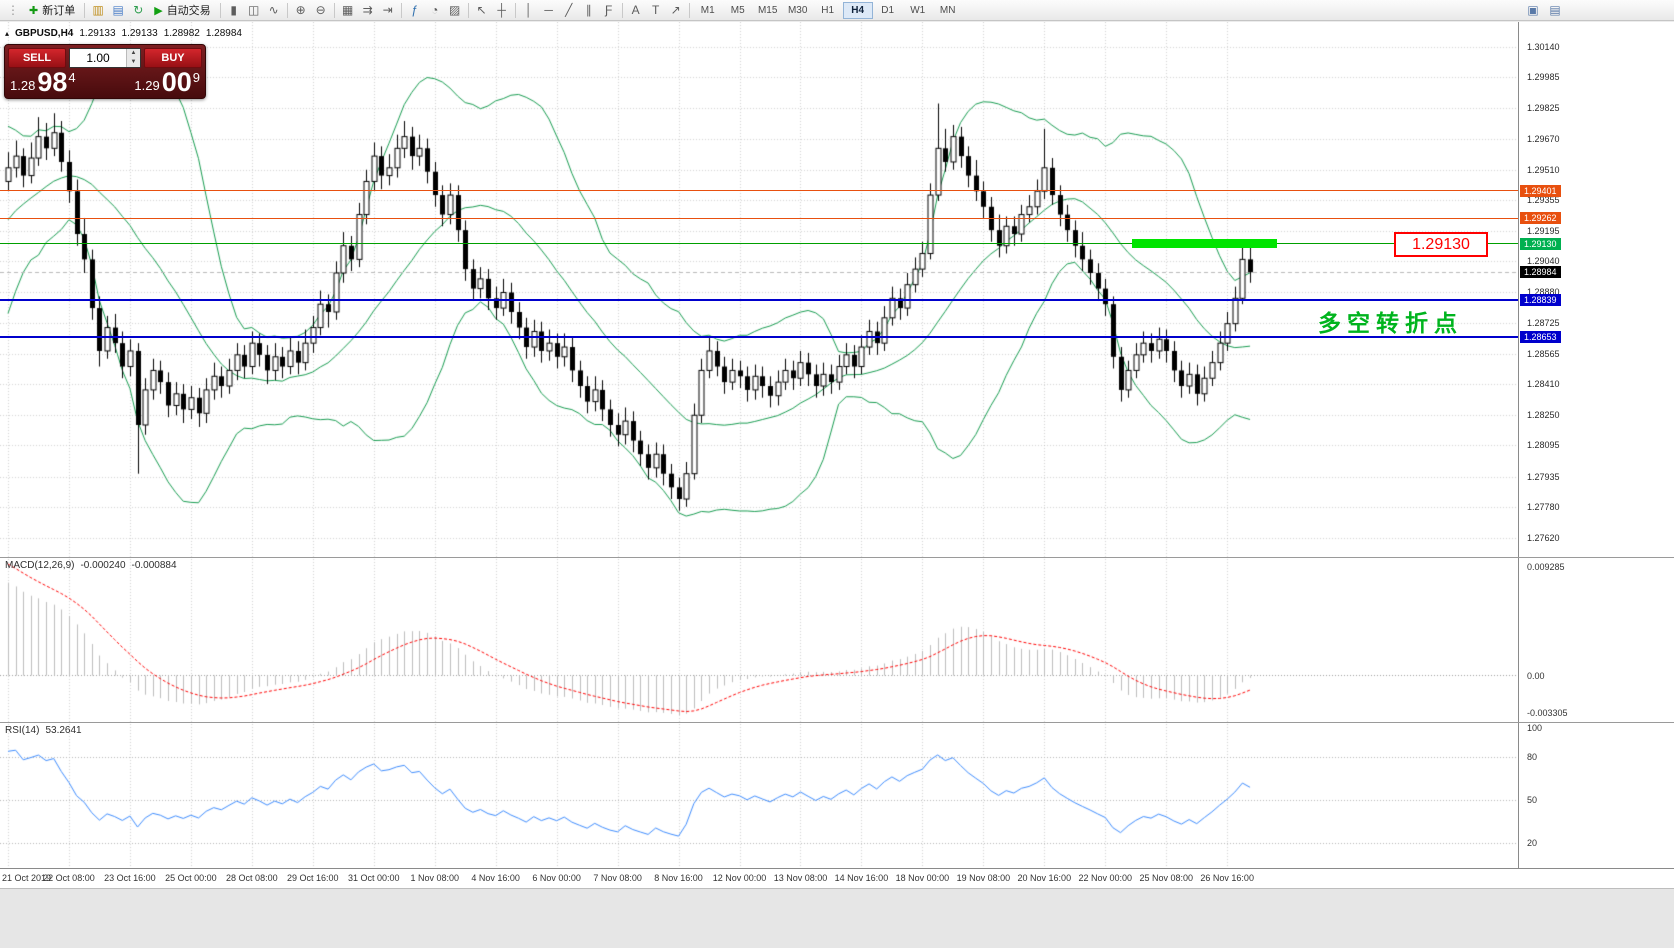 This screenshot has height=948, width=1674. I want to click on price-tick-label: 1.29195, so click(1543, 231).